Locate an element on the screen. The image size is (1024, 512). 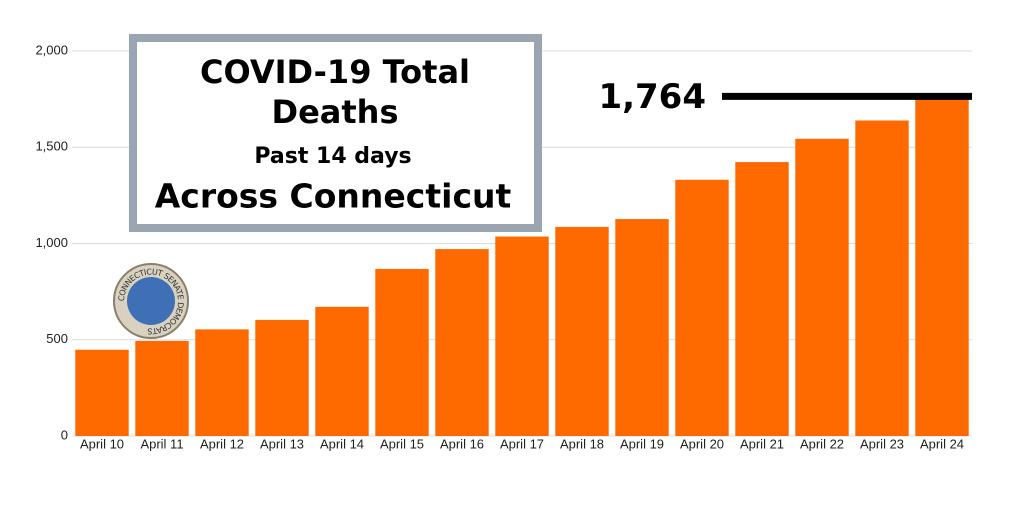
chart-title: COVID-19 Total Deaths is located at coordinates (335, 92).